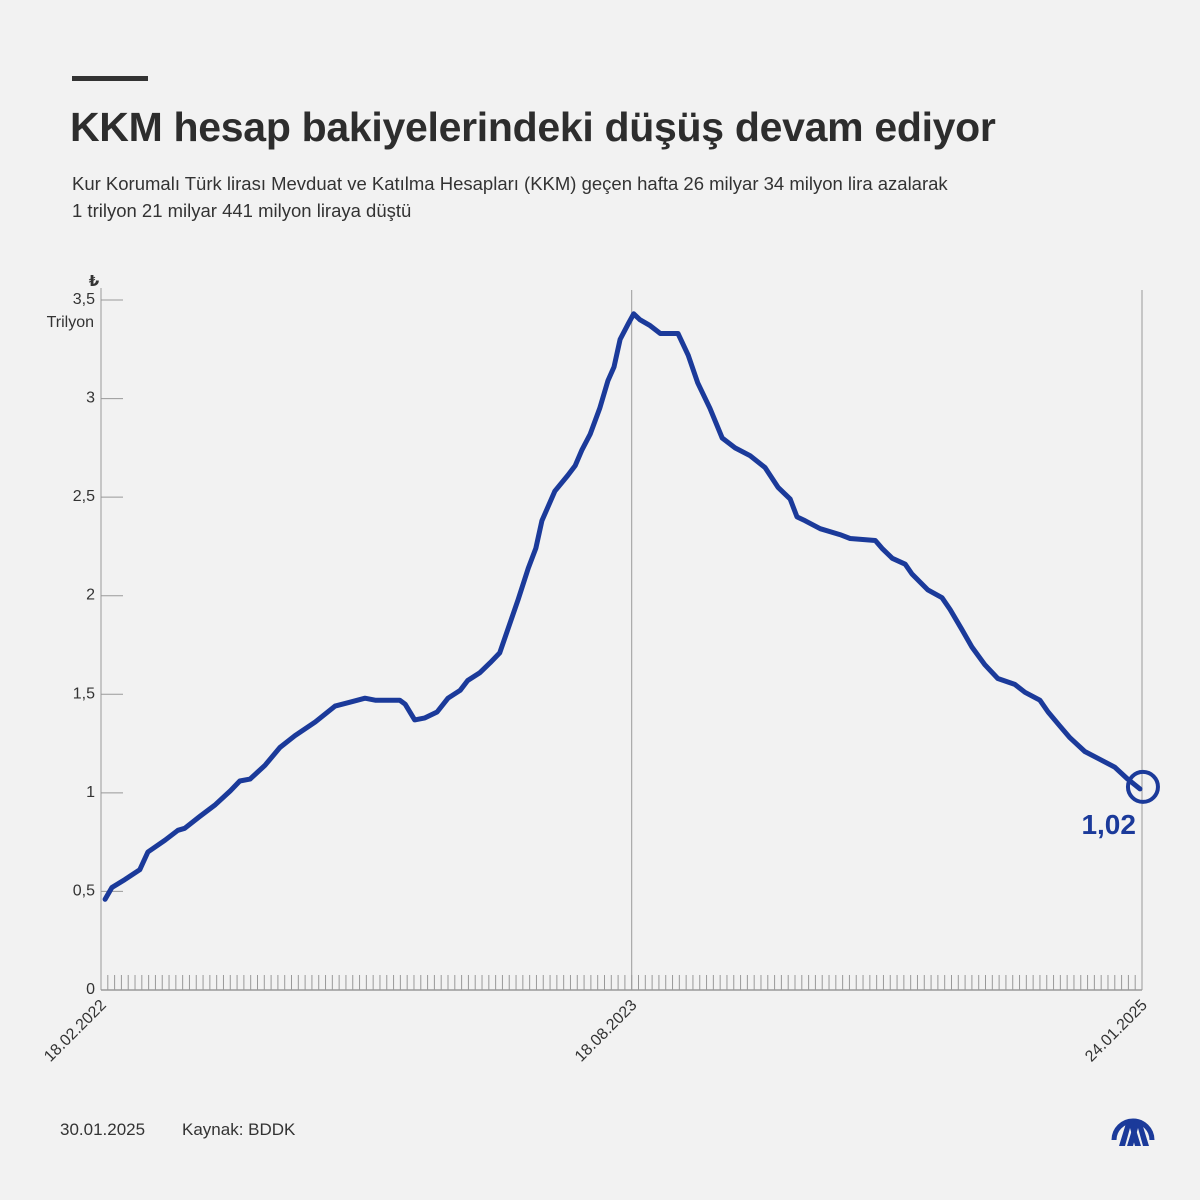  I want to click on currency-symbol: ₺, so click(94, 281).